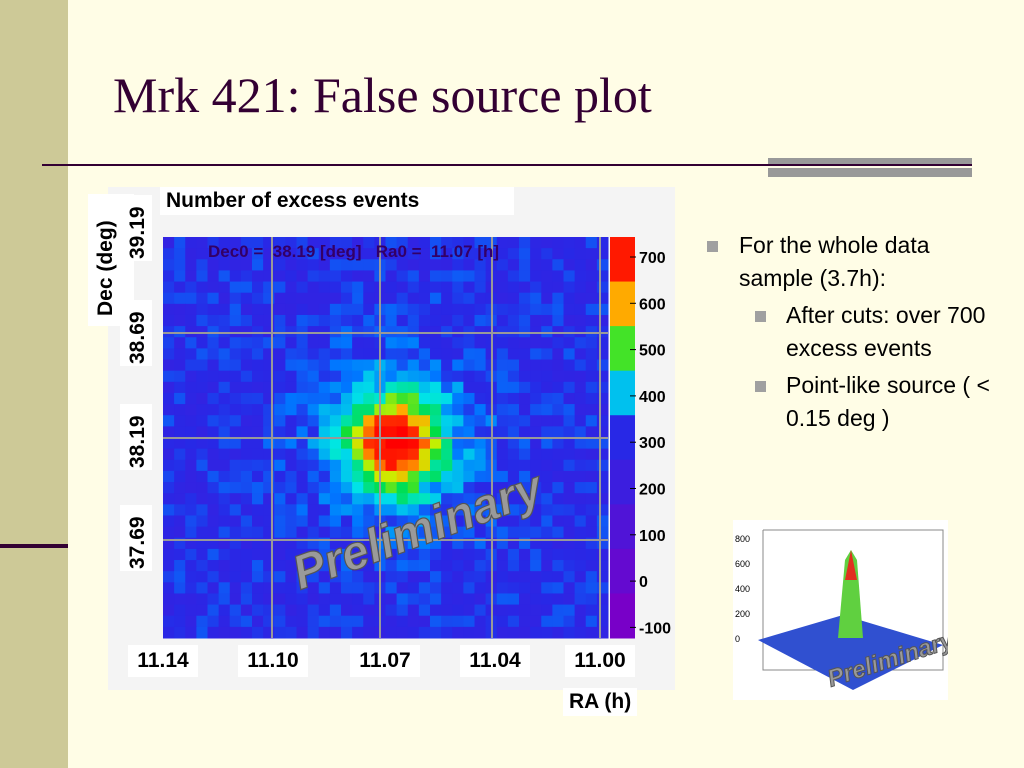  I want to click on inset-z-label: 600, so click(742, 564).